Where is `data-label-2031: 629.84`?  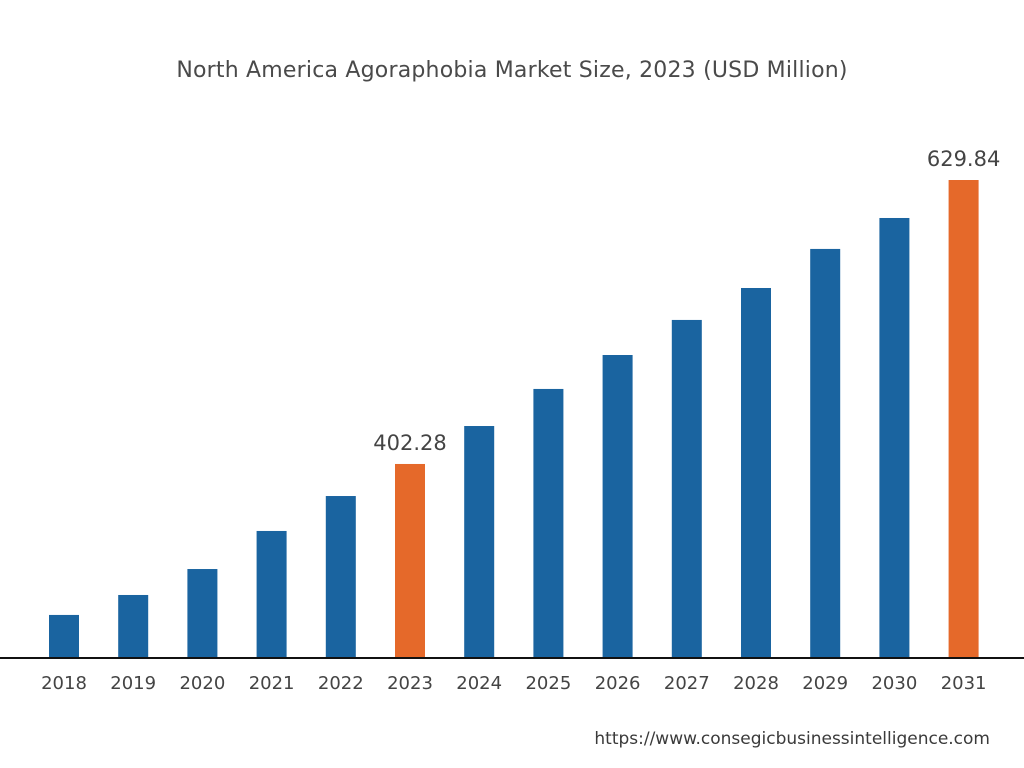 data-label-2031: 629.84 is located at coordinates (963, 159).